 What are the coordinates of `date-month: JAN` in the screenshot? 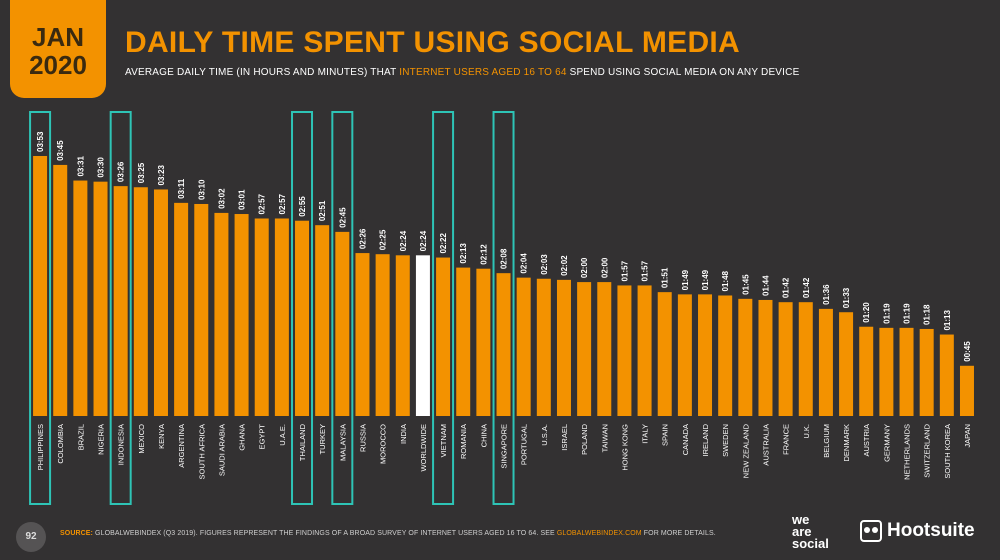 It's located at (57, 37).